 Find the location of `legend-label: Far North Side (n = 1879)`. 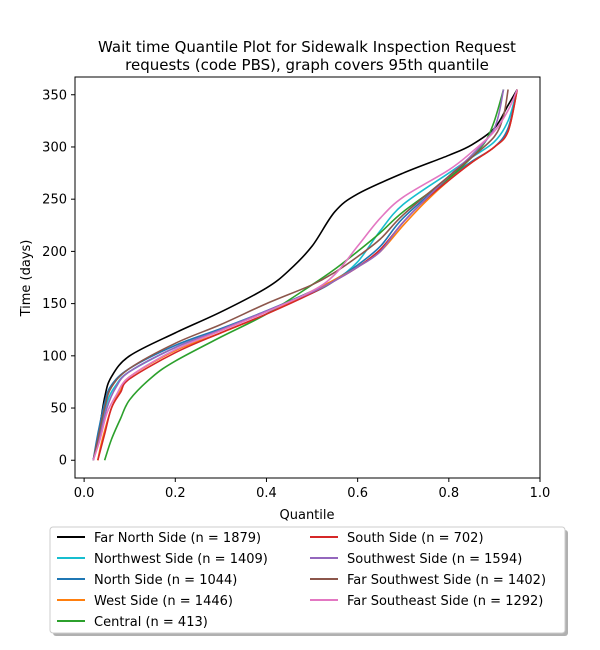

legend-label: Far North Side (n = 1879) is located at coordinates (177, 538).